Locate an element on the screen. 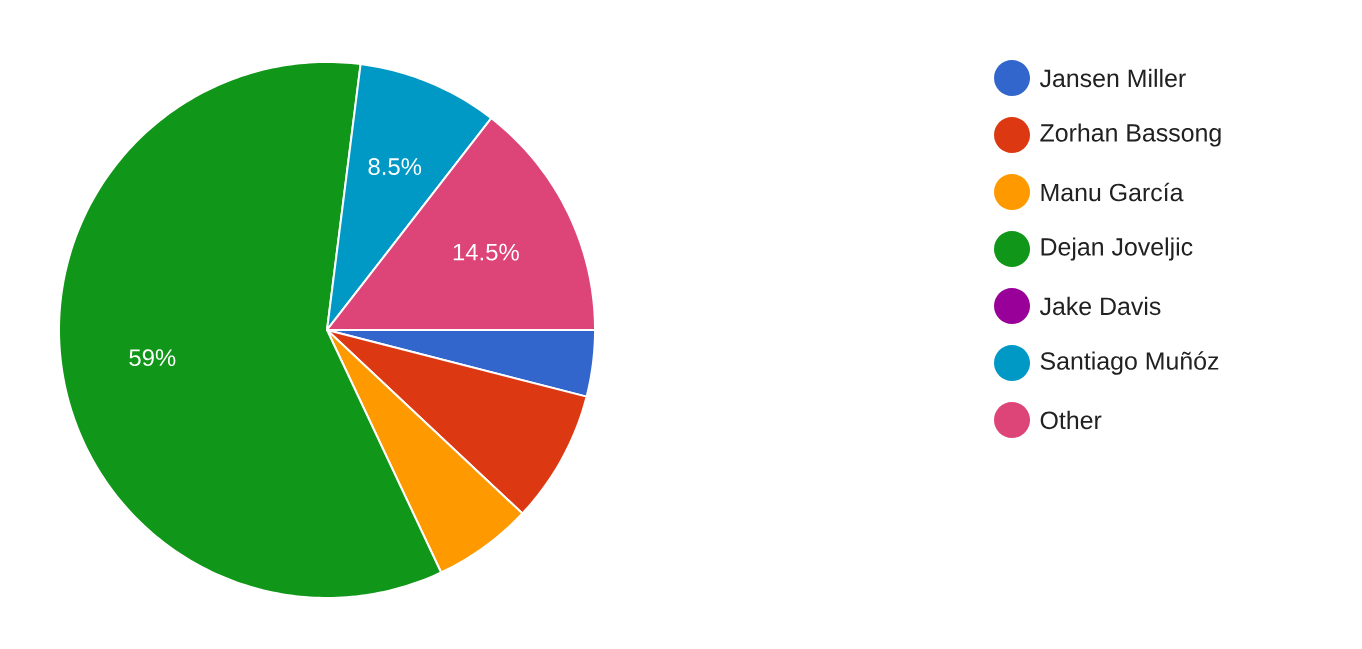  legend-label: Jansen Miller is located at coordinates (1112, 78).